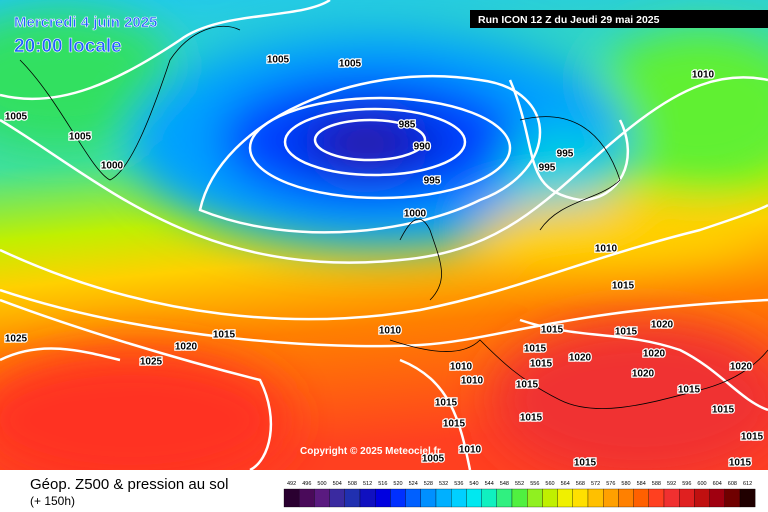  Describe the element at coordinates (151, 362) in the screenshot. I see `isobar-label: 1025` at that location.